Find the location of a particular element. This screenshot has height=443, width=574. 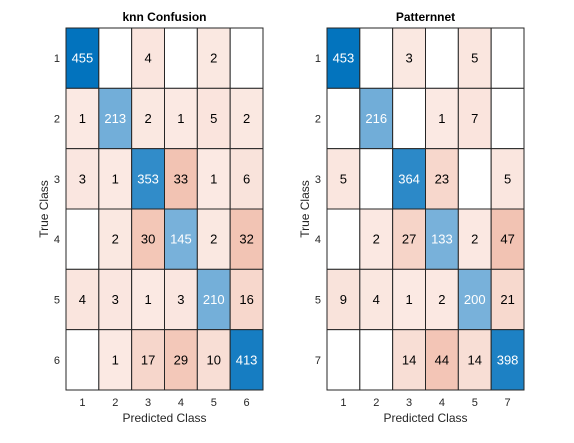

cell-value: 30 is located at coordinates (148, 239).